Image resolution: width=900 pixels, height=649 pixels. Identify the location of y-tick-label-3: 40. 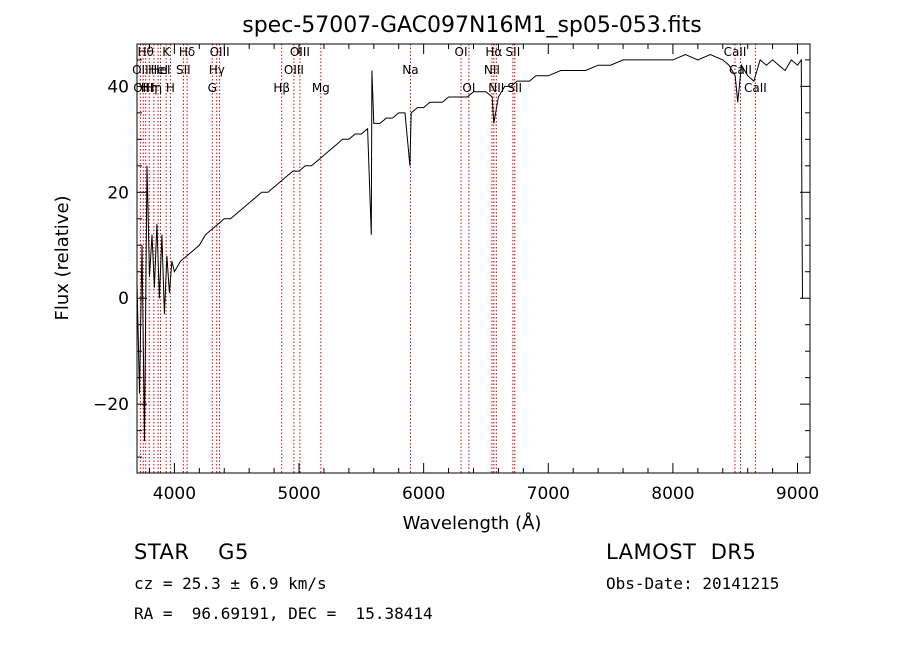
(118, 87).